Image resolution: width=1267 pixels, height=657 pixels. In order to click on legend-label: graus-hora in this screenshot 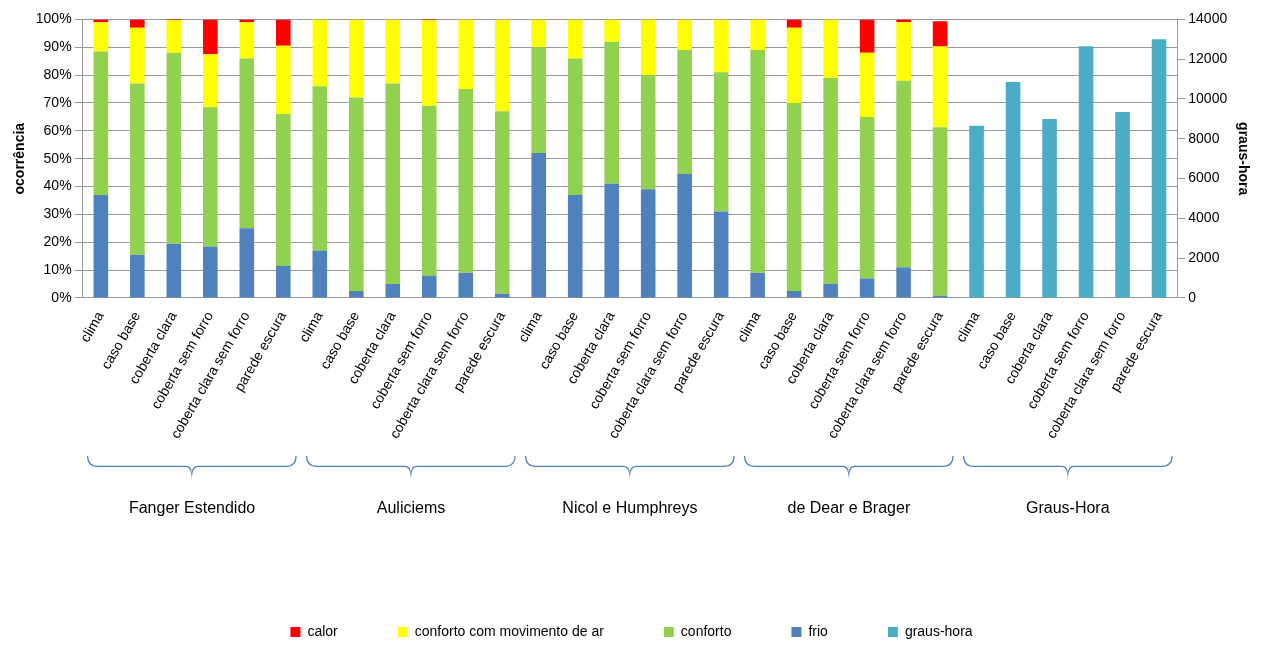, I will do `click(938, 630)`.